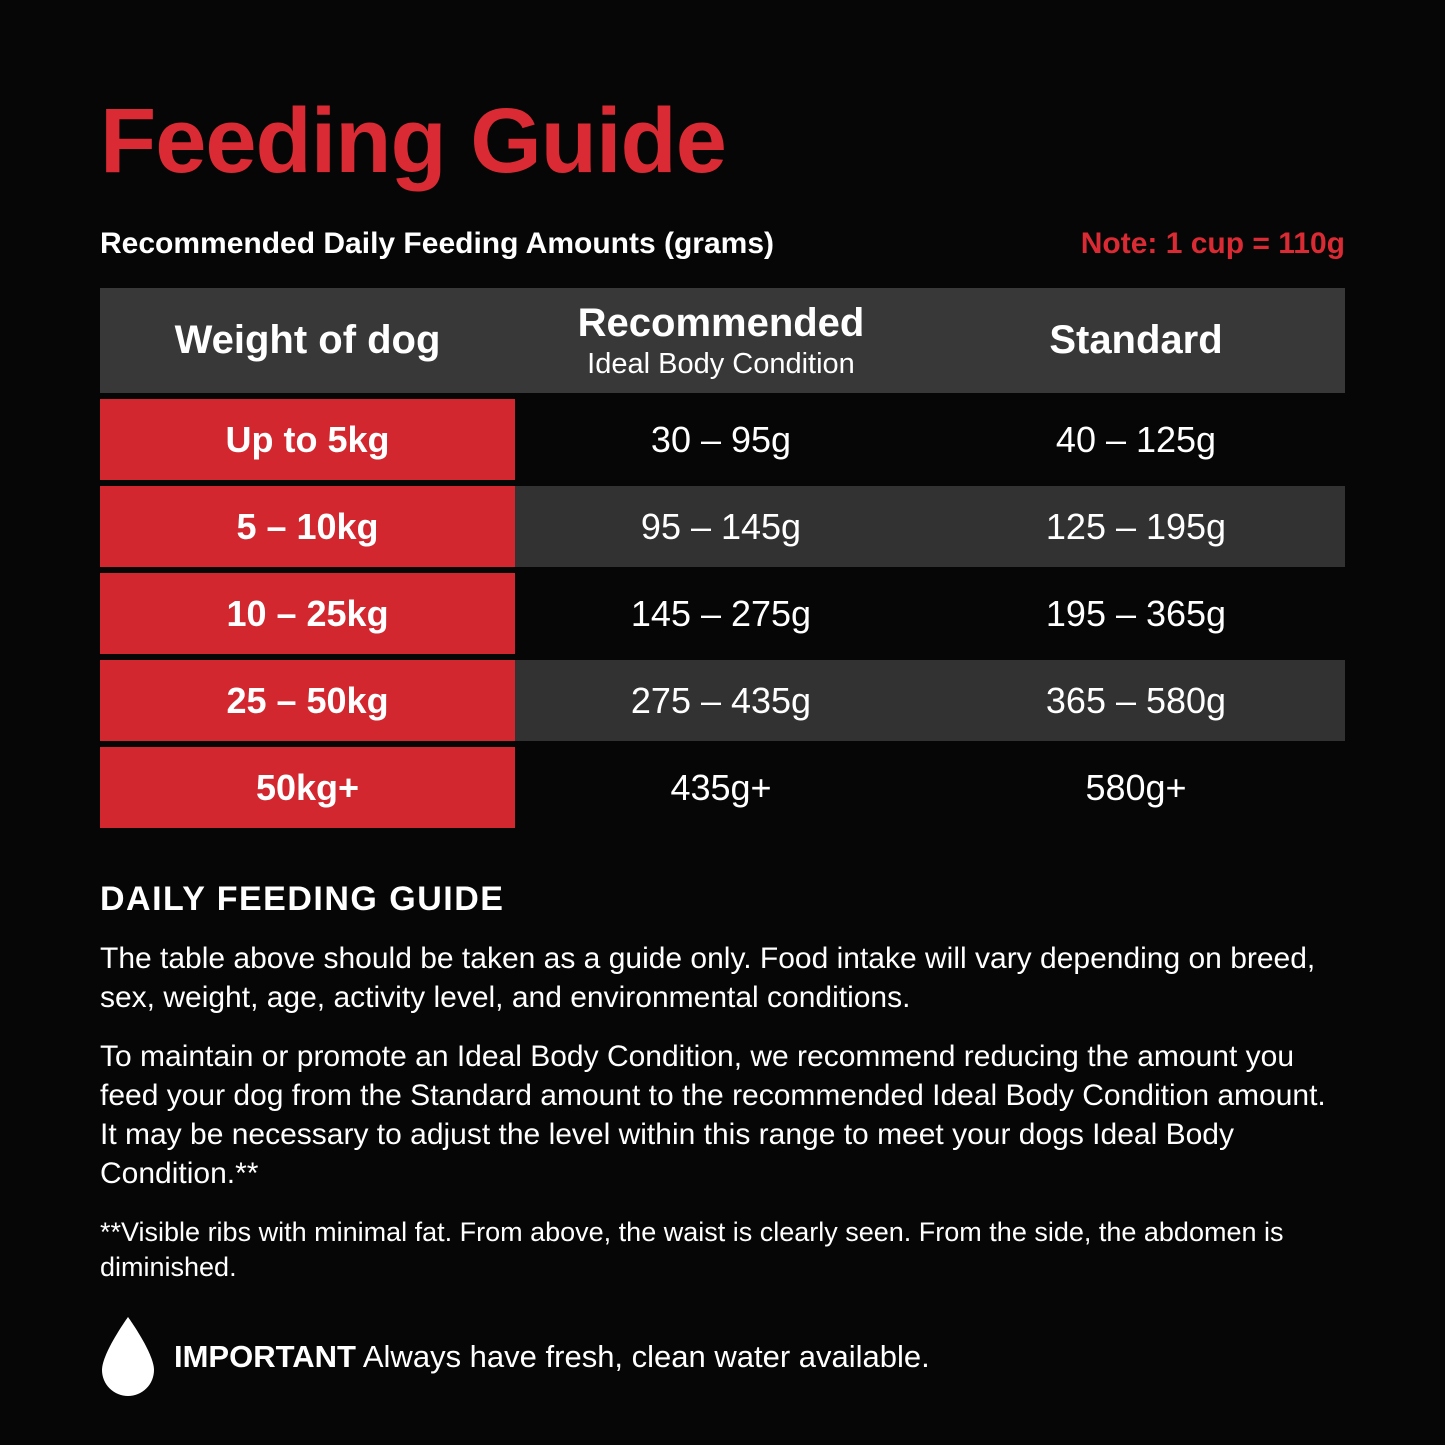  What do you see at coordinates (721, 322) in the screenshot?
I see `column-header-recommended-label: Recommended` at bounding box center [721, 322].